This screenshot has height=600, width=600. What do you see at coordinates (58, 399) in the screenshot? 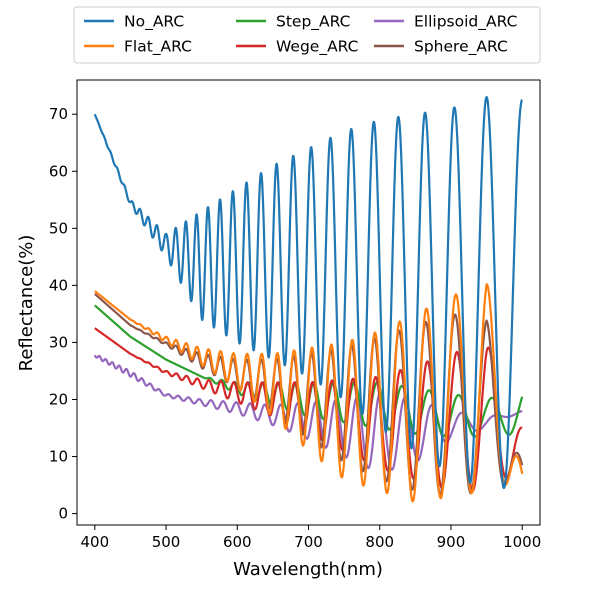
I see `y-tick-label: 20` at bounding box center [58, 399].